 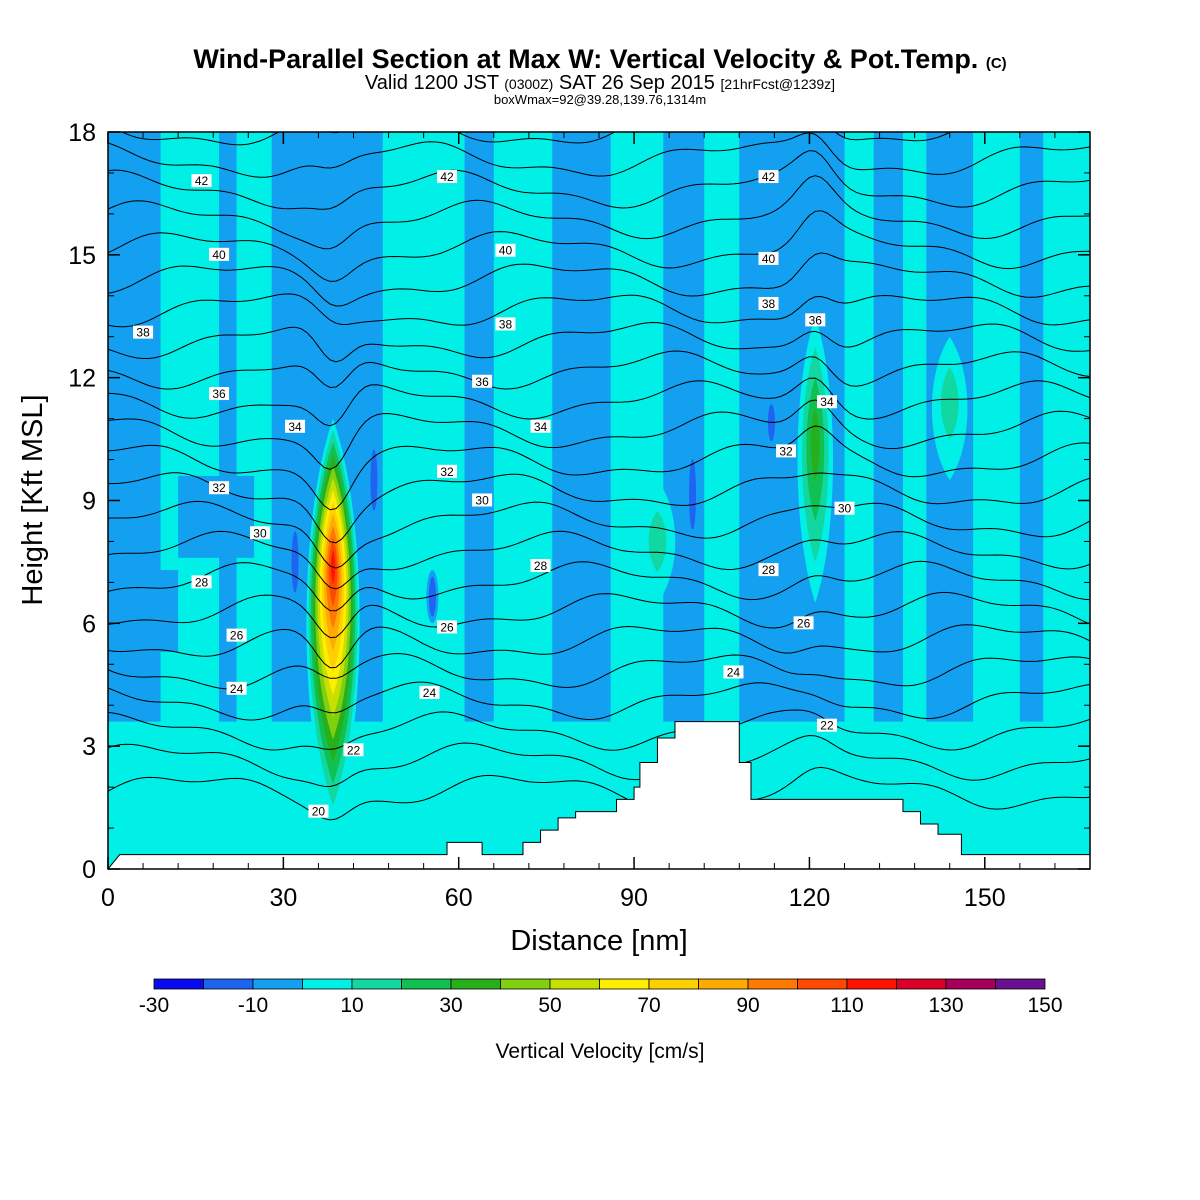 I want to click on y-tick-label: 9, so click(x=89, y=502).